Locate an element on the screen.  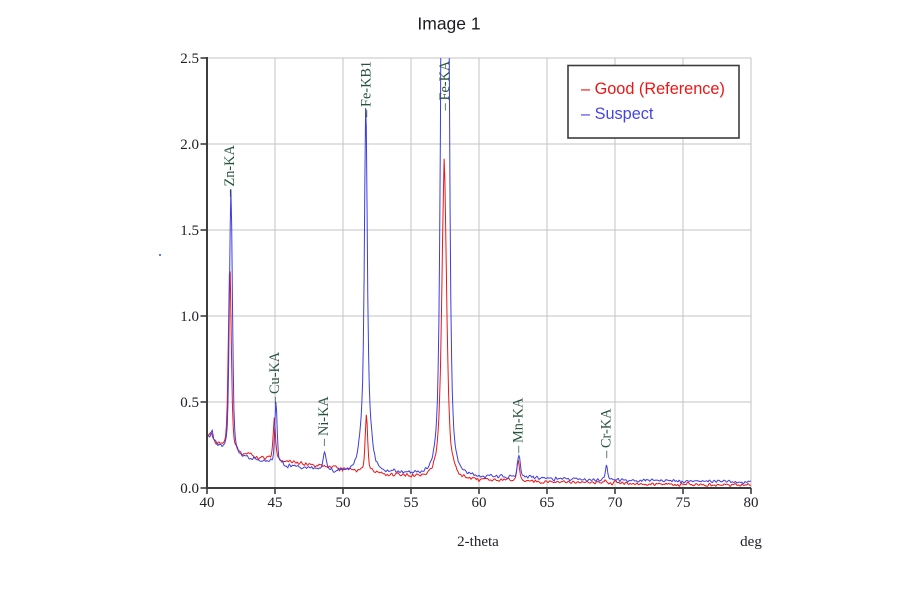
svg-text: 1.5 is located at coordinates (189, 231).